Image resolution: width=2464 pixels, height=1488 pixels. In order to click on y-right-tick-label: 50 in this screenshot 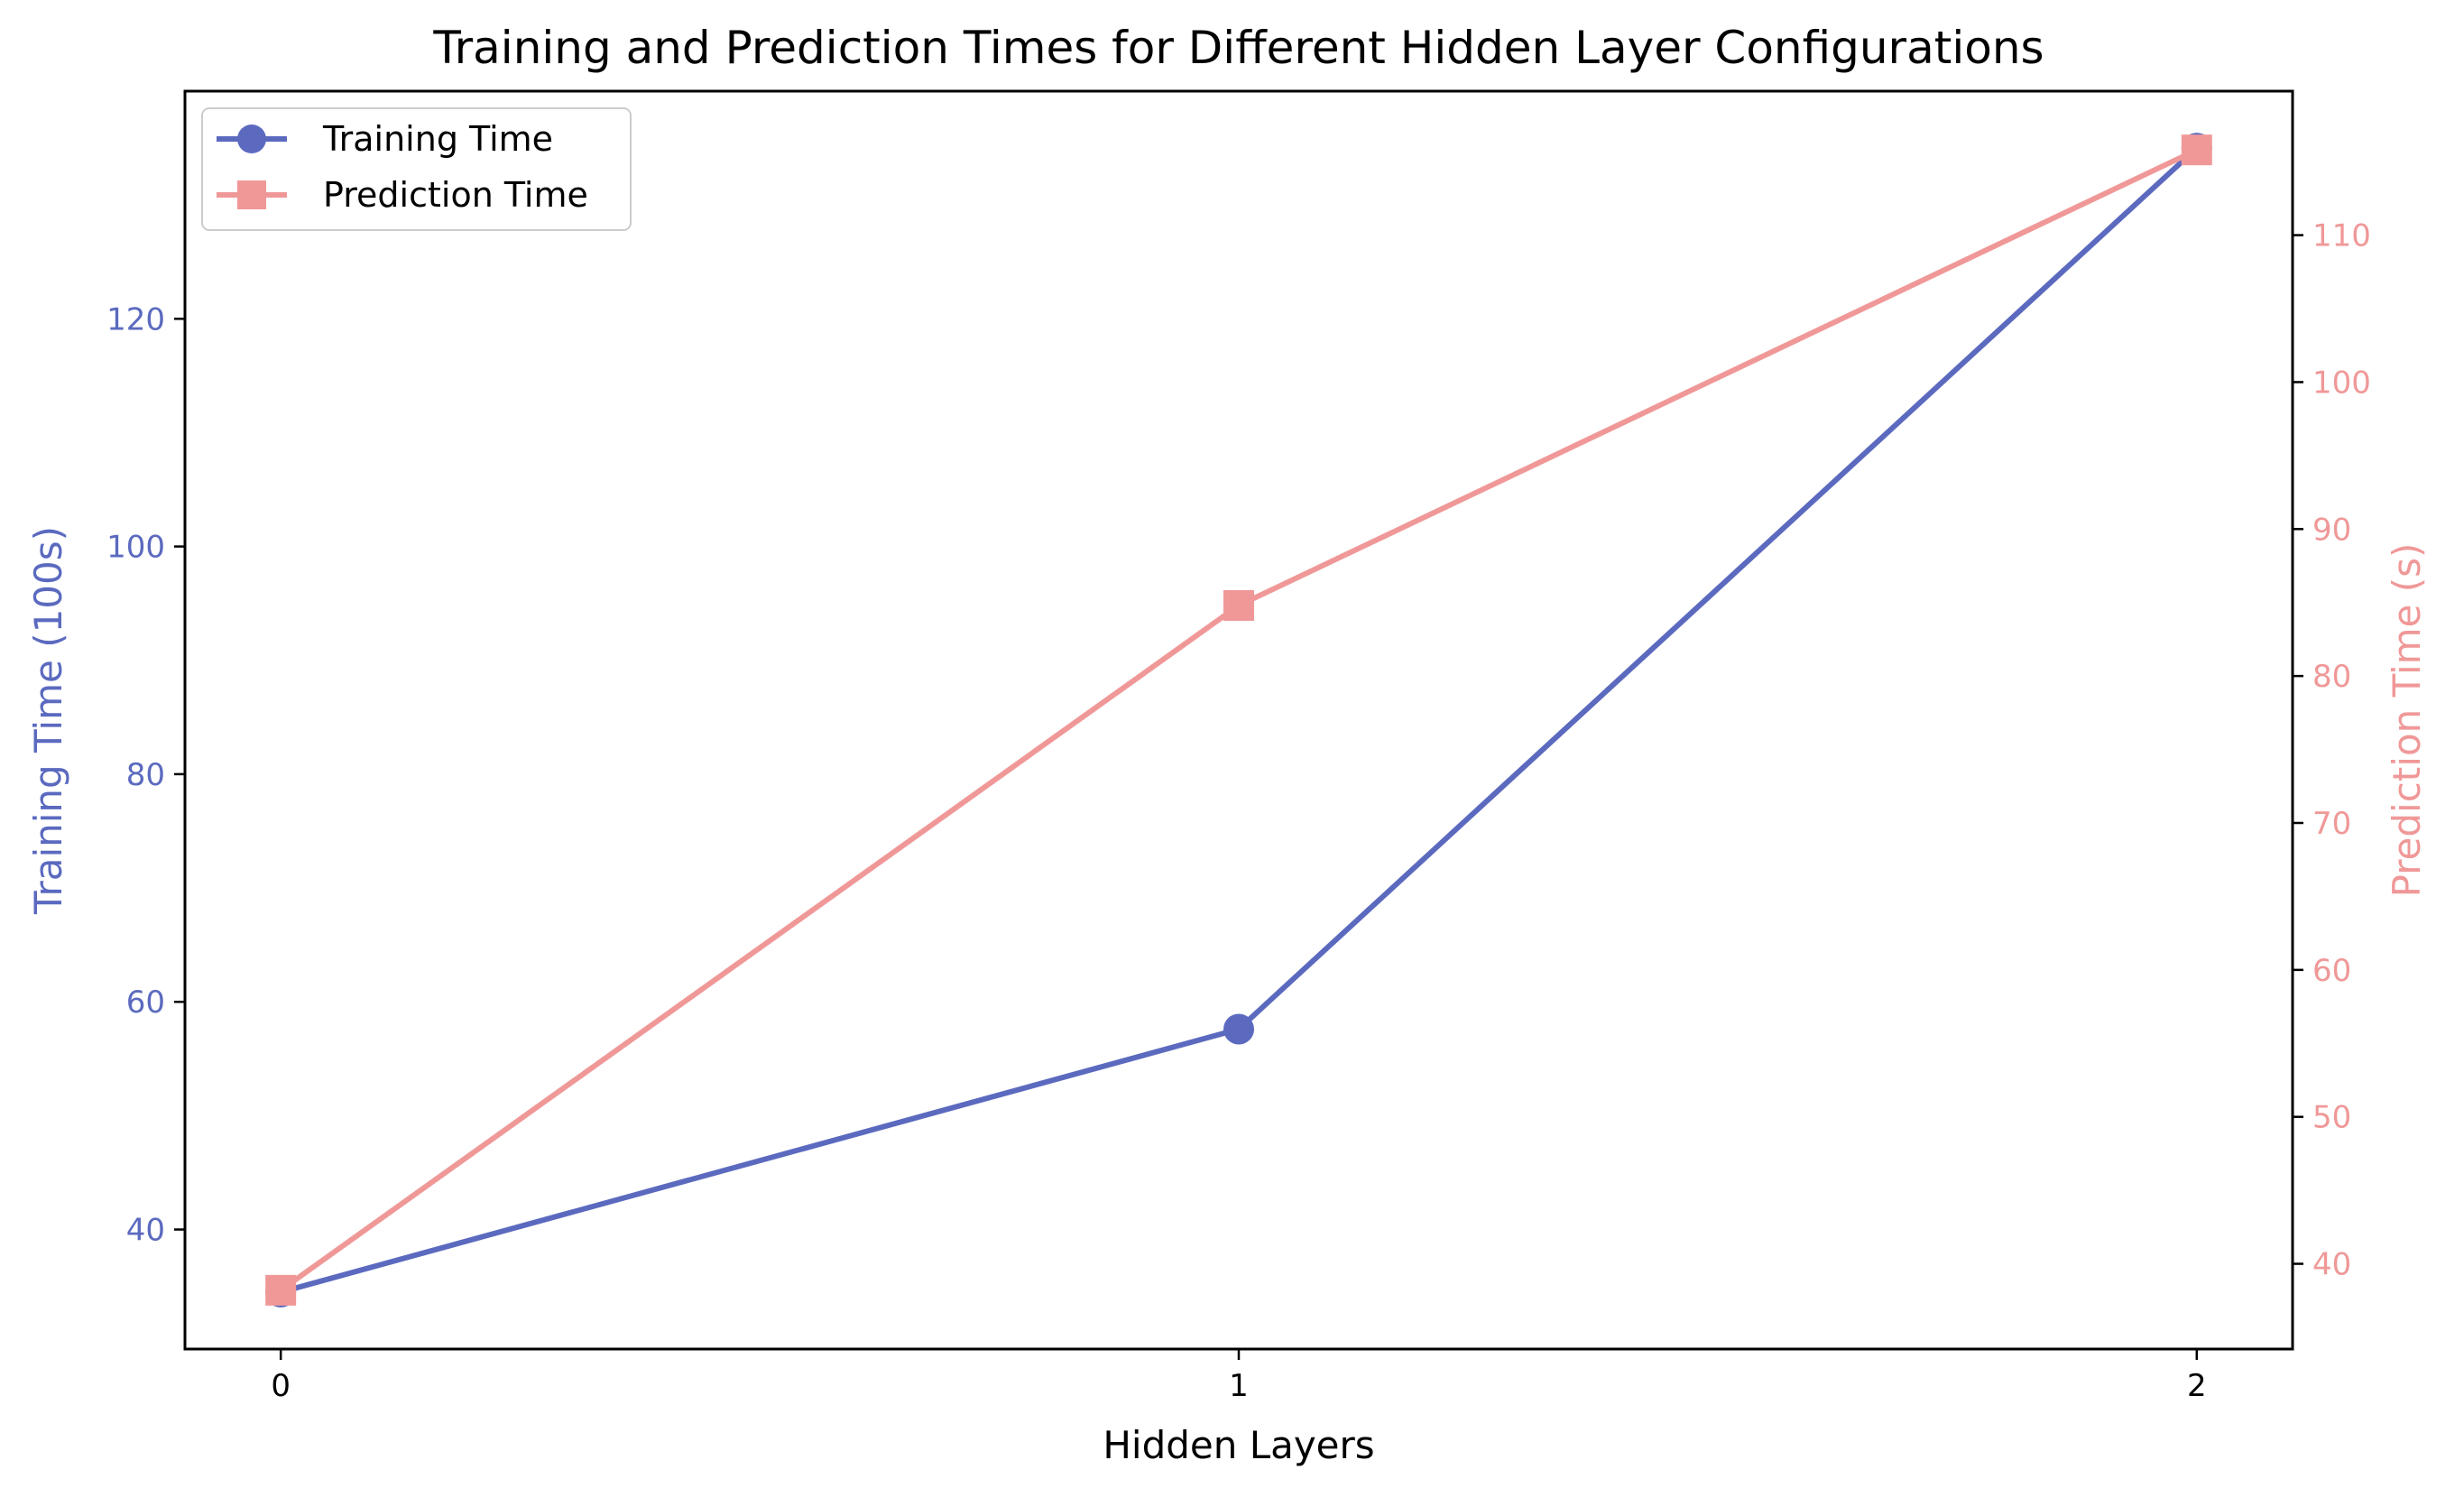, I will do `click(2331, 1118)`.